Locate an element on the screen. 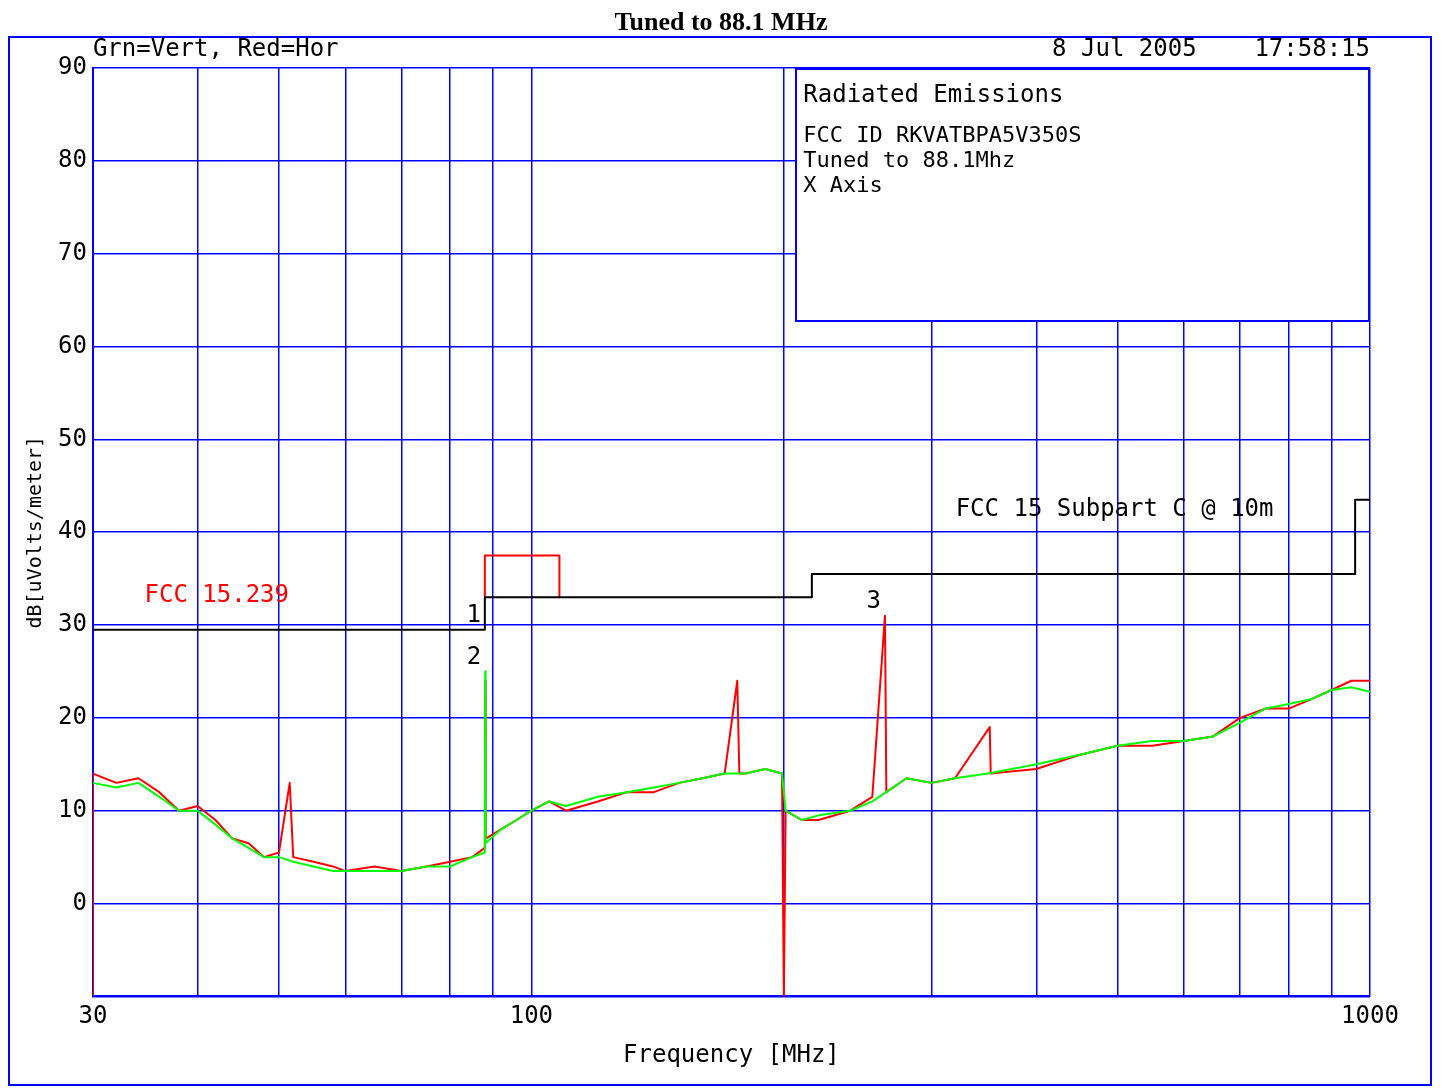 The width and height of the screenshot is (1442, 1089). text: 8 Jul 2005 17:58:15 is located at coordinates (1211, 48).